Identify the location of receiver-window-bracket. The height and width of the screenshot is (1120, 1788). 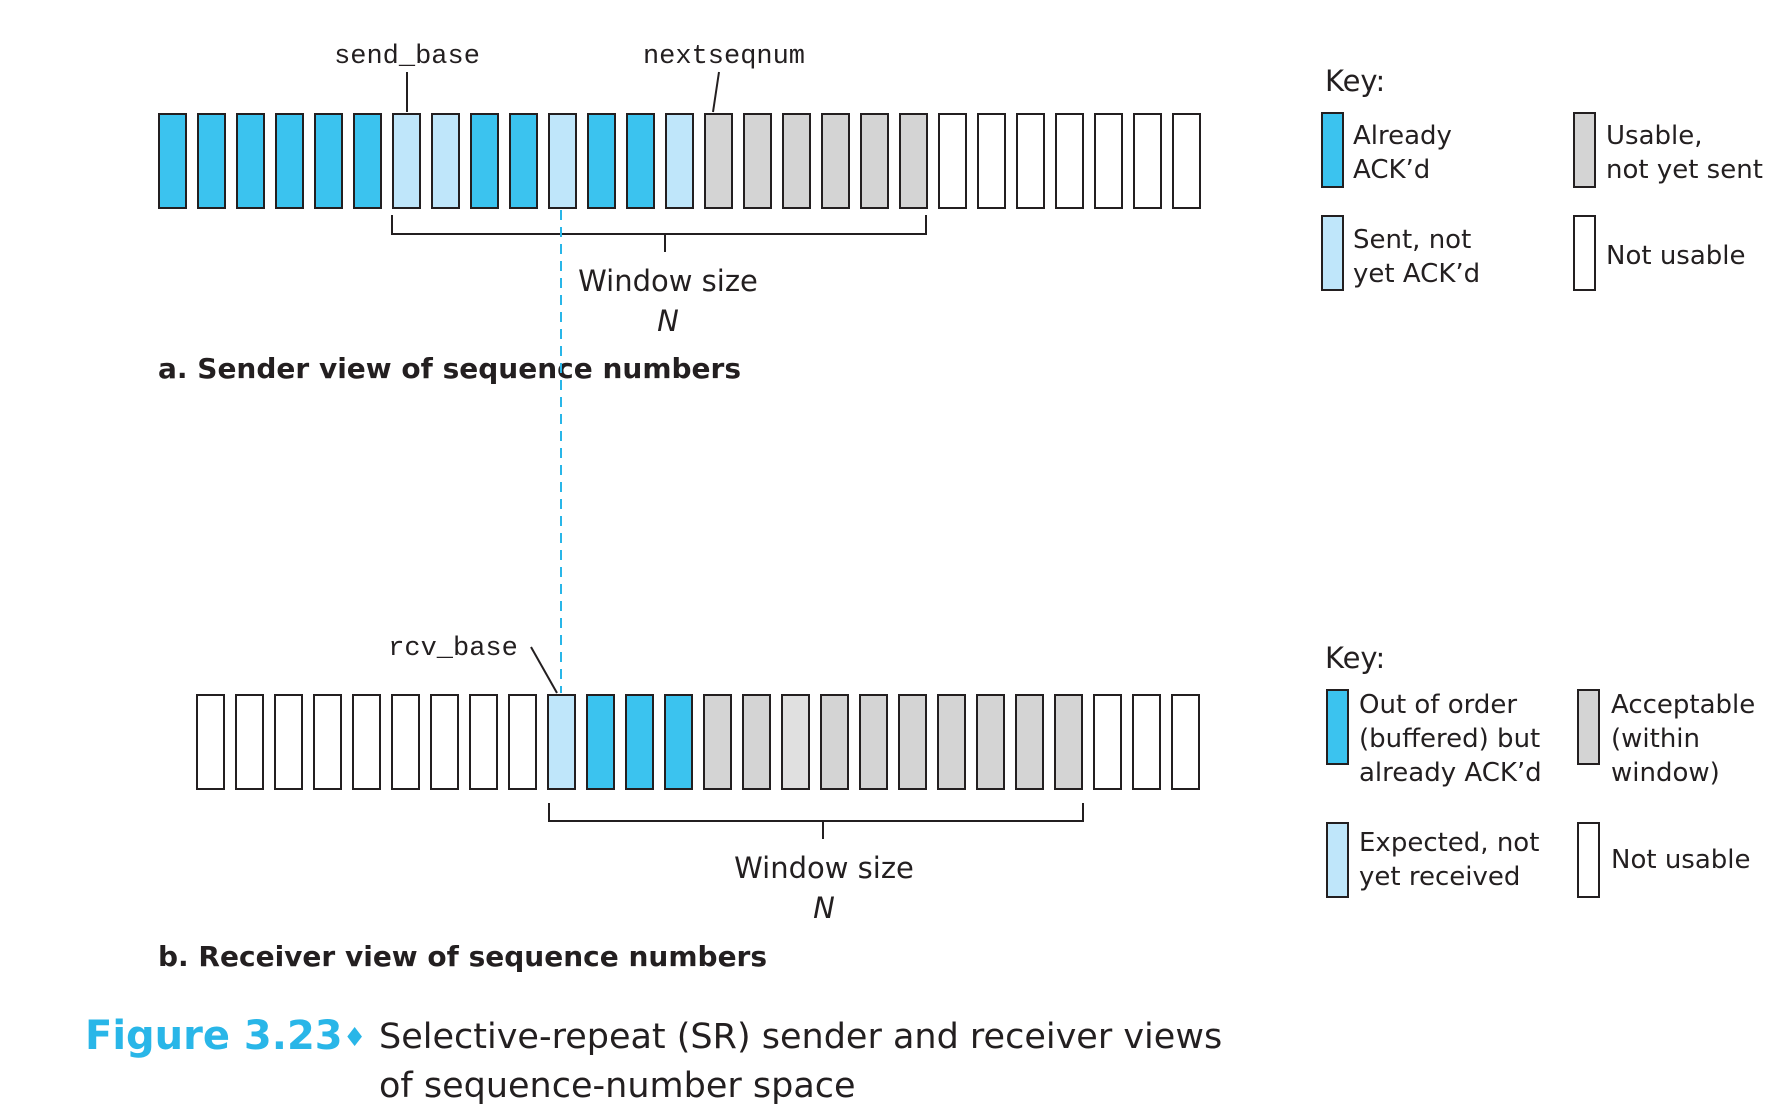
(816, 821).